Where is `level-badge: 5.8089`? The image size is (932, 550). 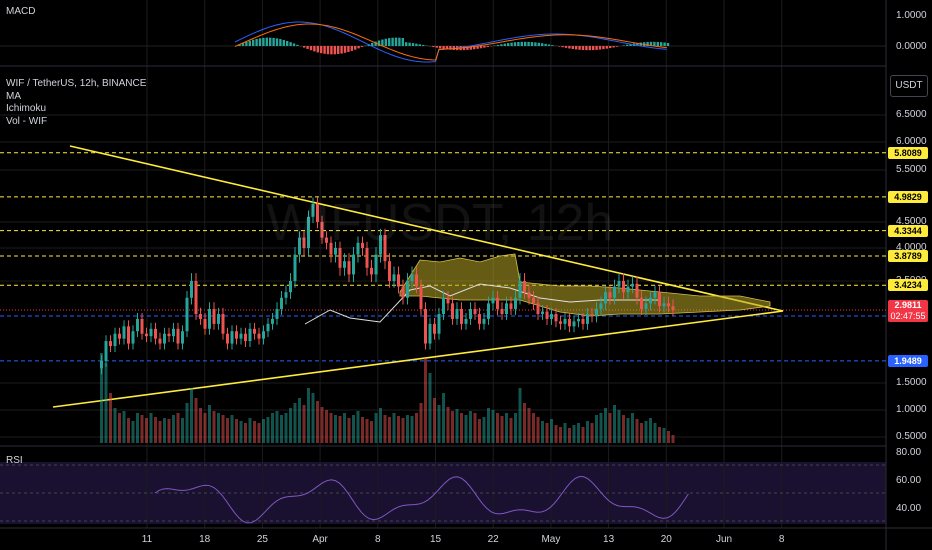 level-badge: 5.8089 is located at coordinates (908, 152).